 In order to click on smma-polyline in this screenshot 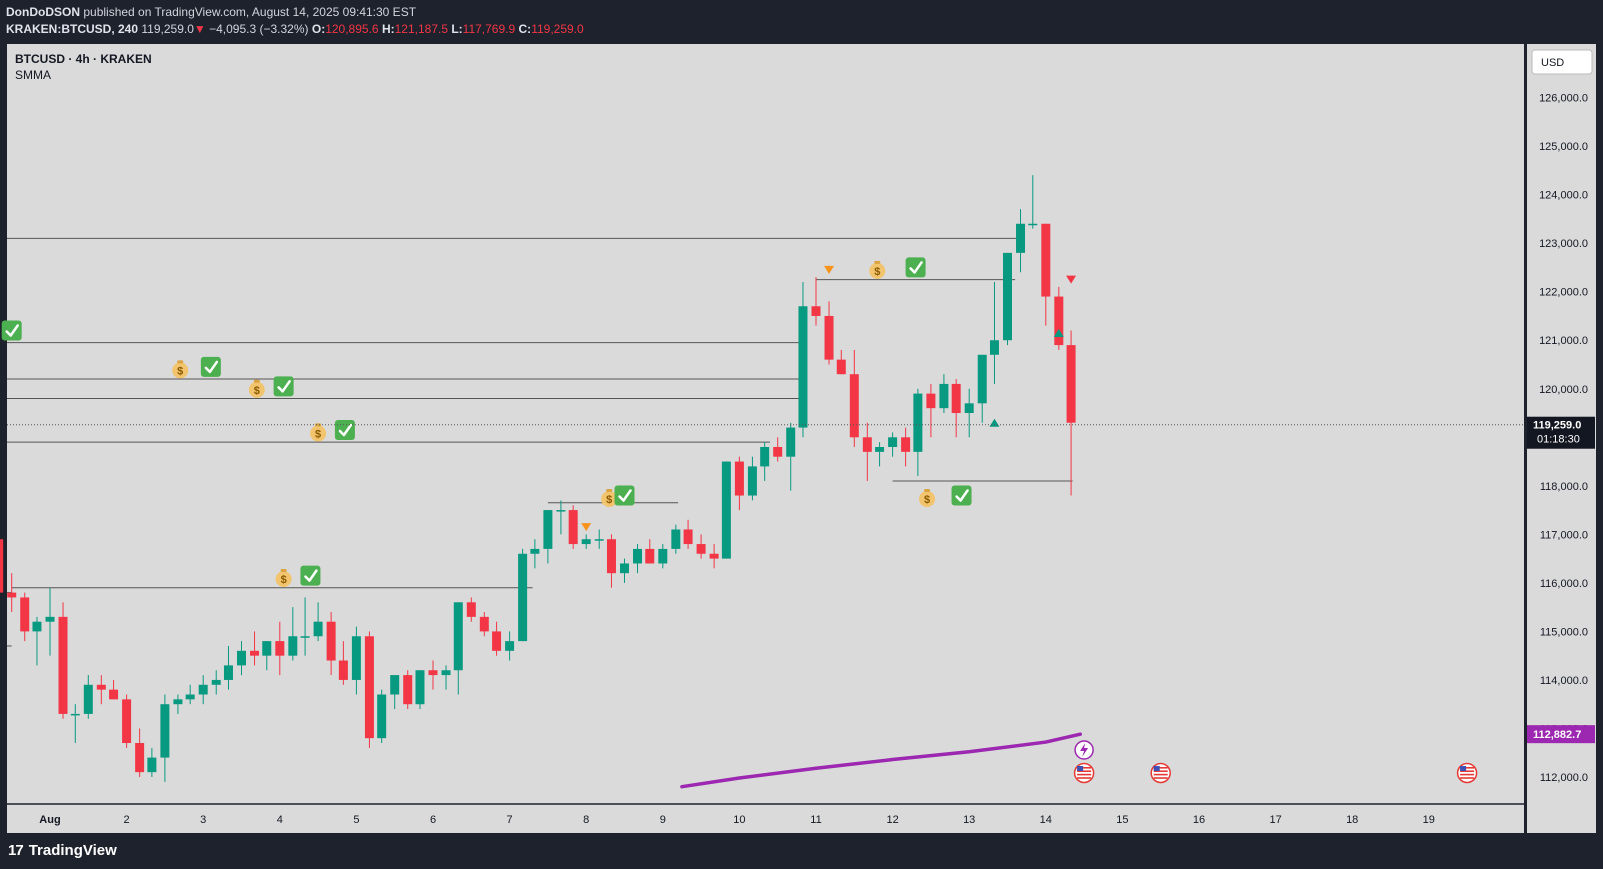, I will do `click(881, 760)`.